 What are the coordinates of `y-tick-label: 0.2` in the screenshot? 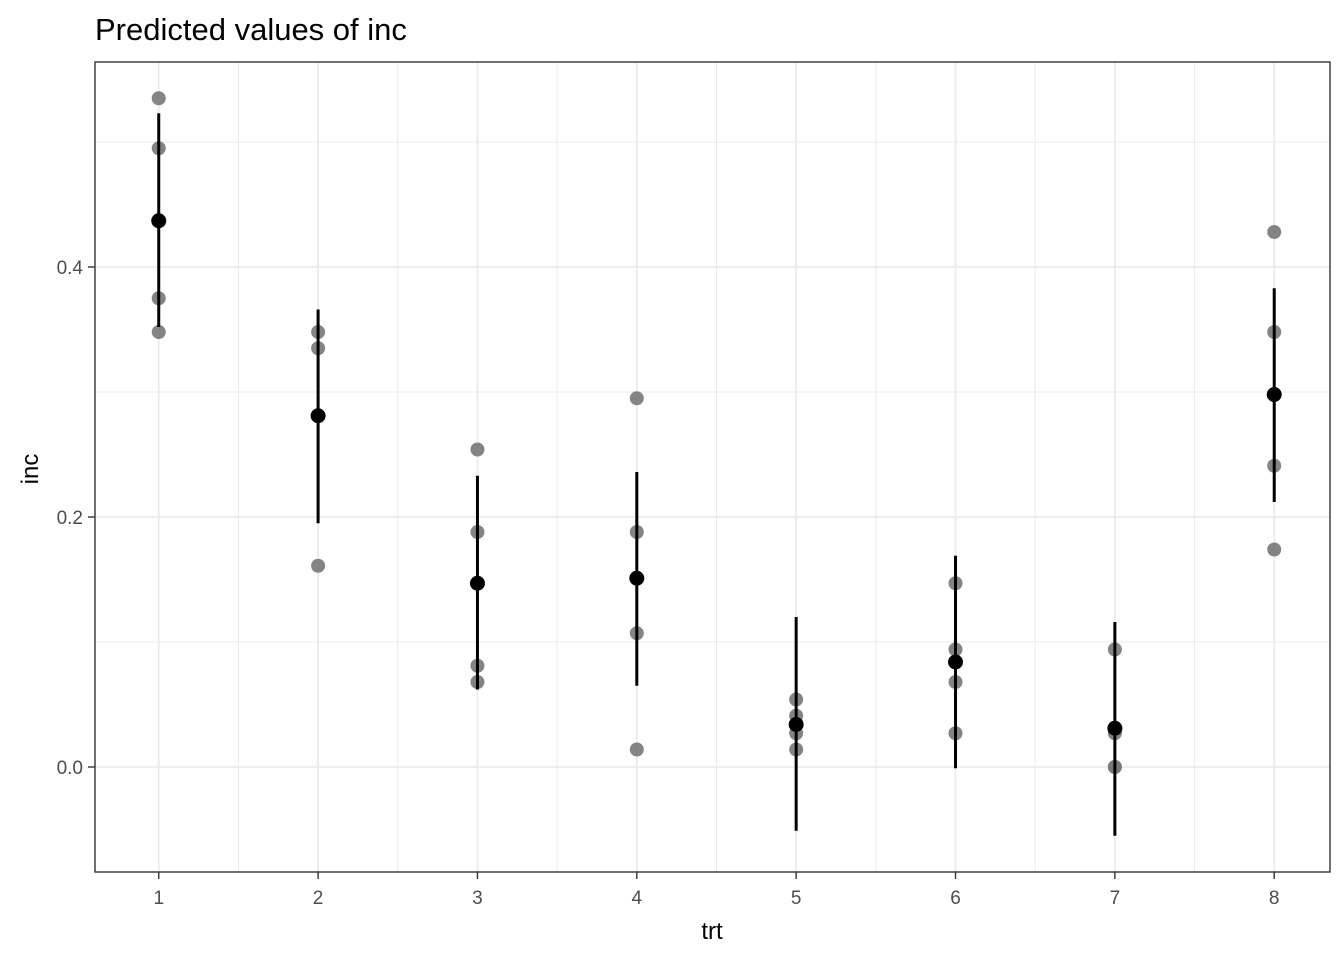 It's located at (70, 518).